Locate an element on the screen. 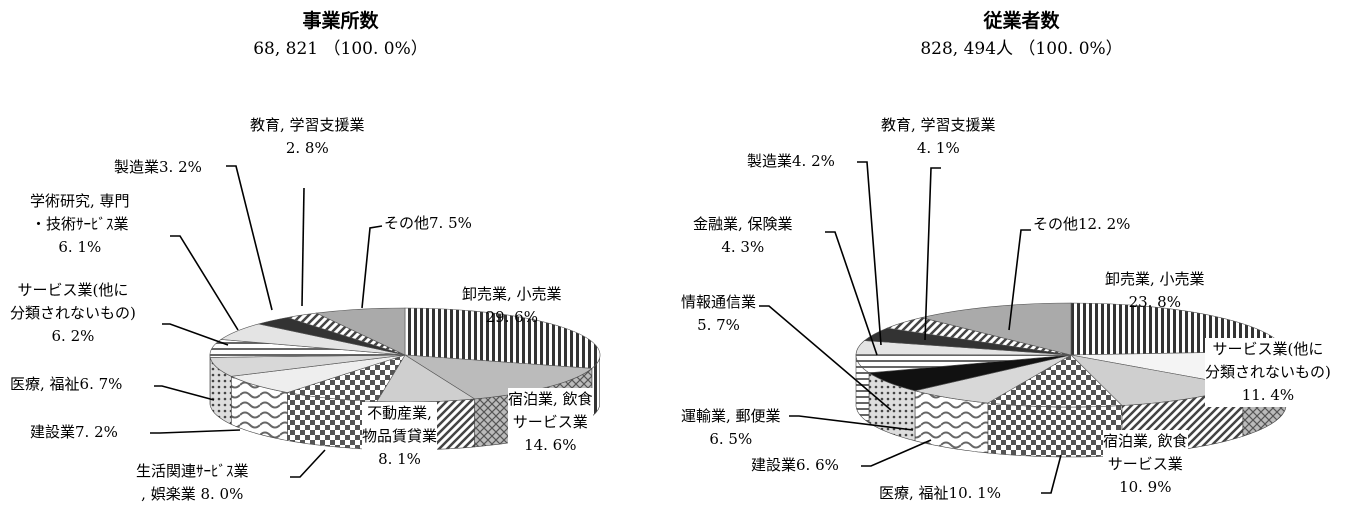  label-transport: 運輸業, 郵便業 6. 5% is located at coordinates (731, 428).